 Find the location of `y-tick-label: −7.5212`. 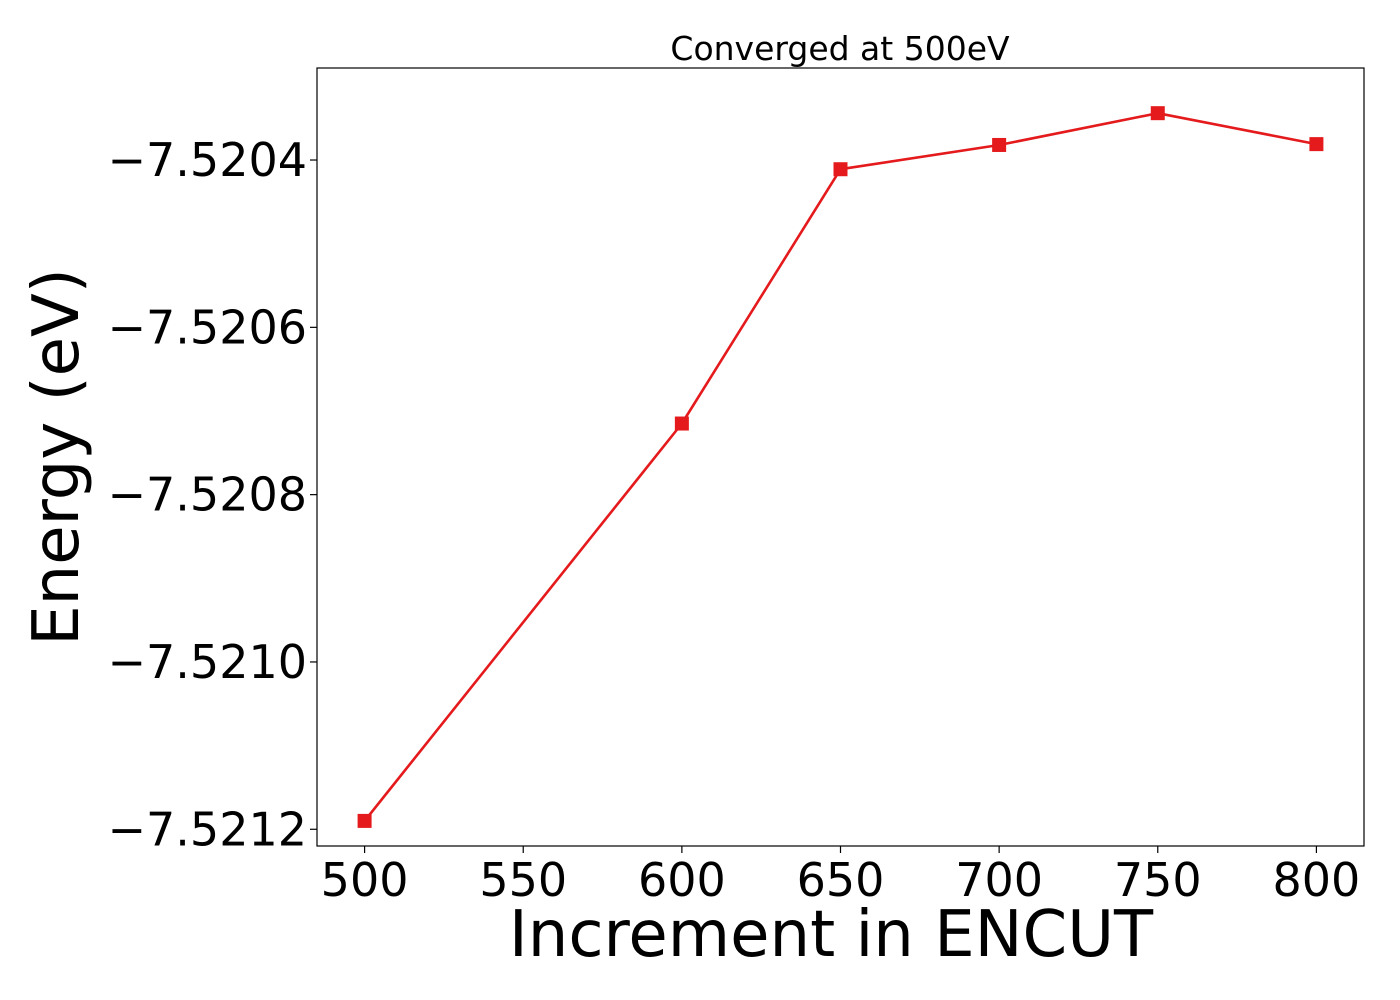

y-tick-label: −7.5212 is located at coordinates (208, 829).